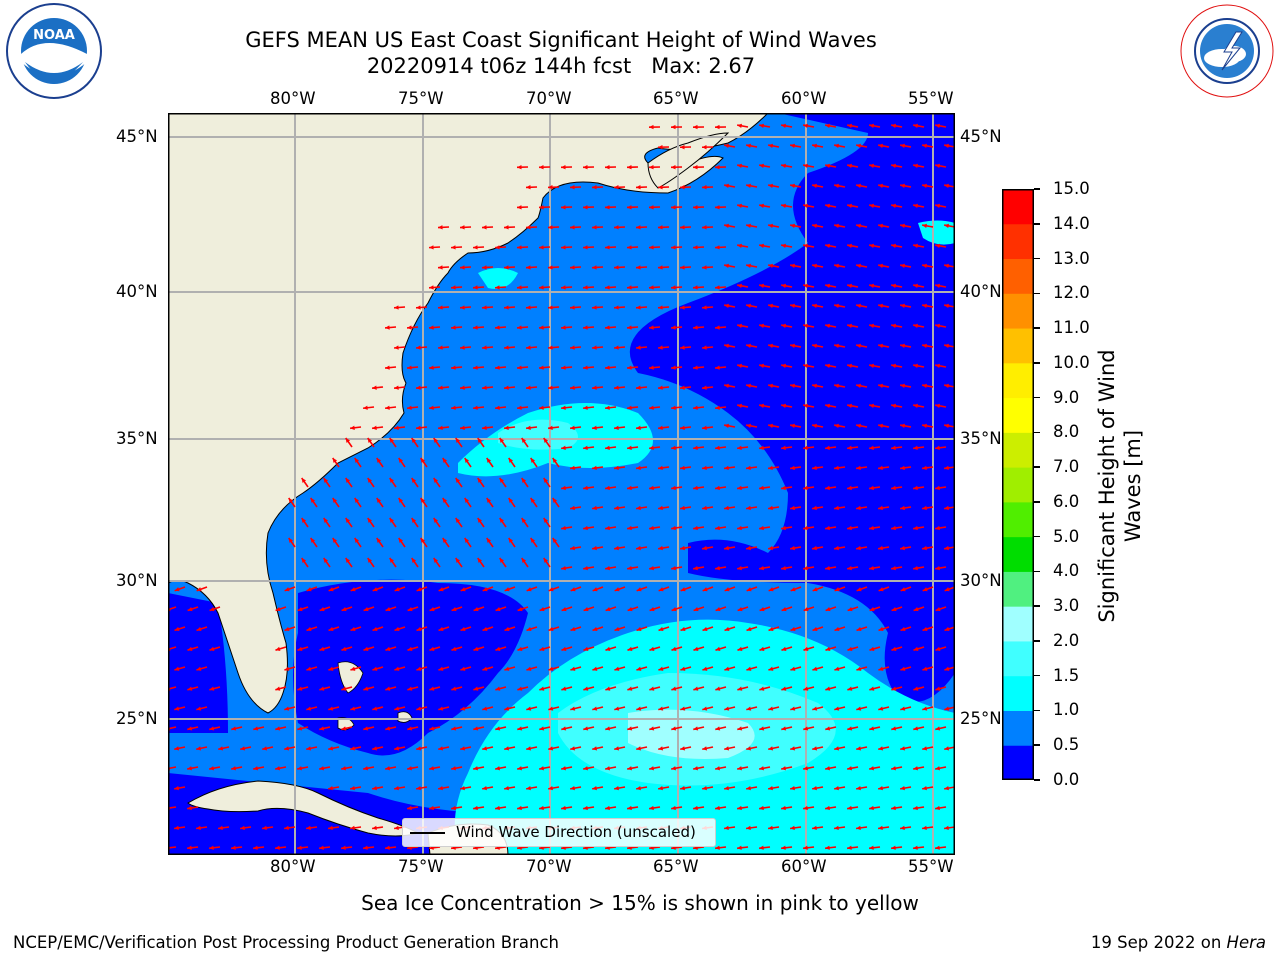 This screenshot has height=960, width=1280. What do you see at coordinates (137, 136) in the screenshot?
I see `lat-label-left: 45°N` at bounding box center [137, 136].